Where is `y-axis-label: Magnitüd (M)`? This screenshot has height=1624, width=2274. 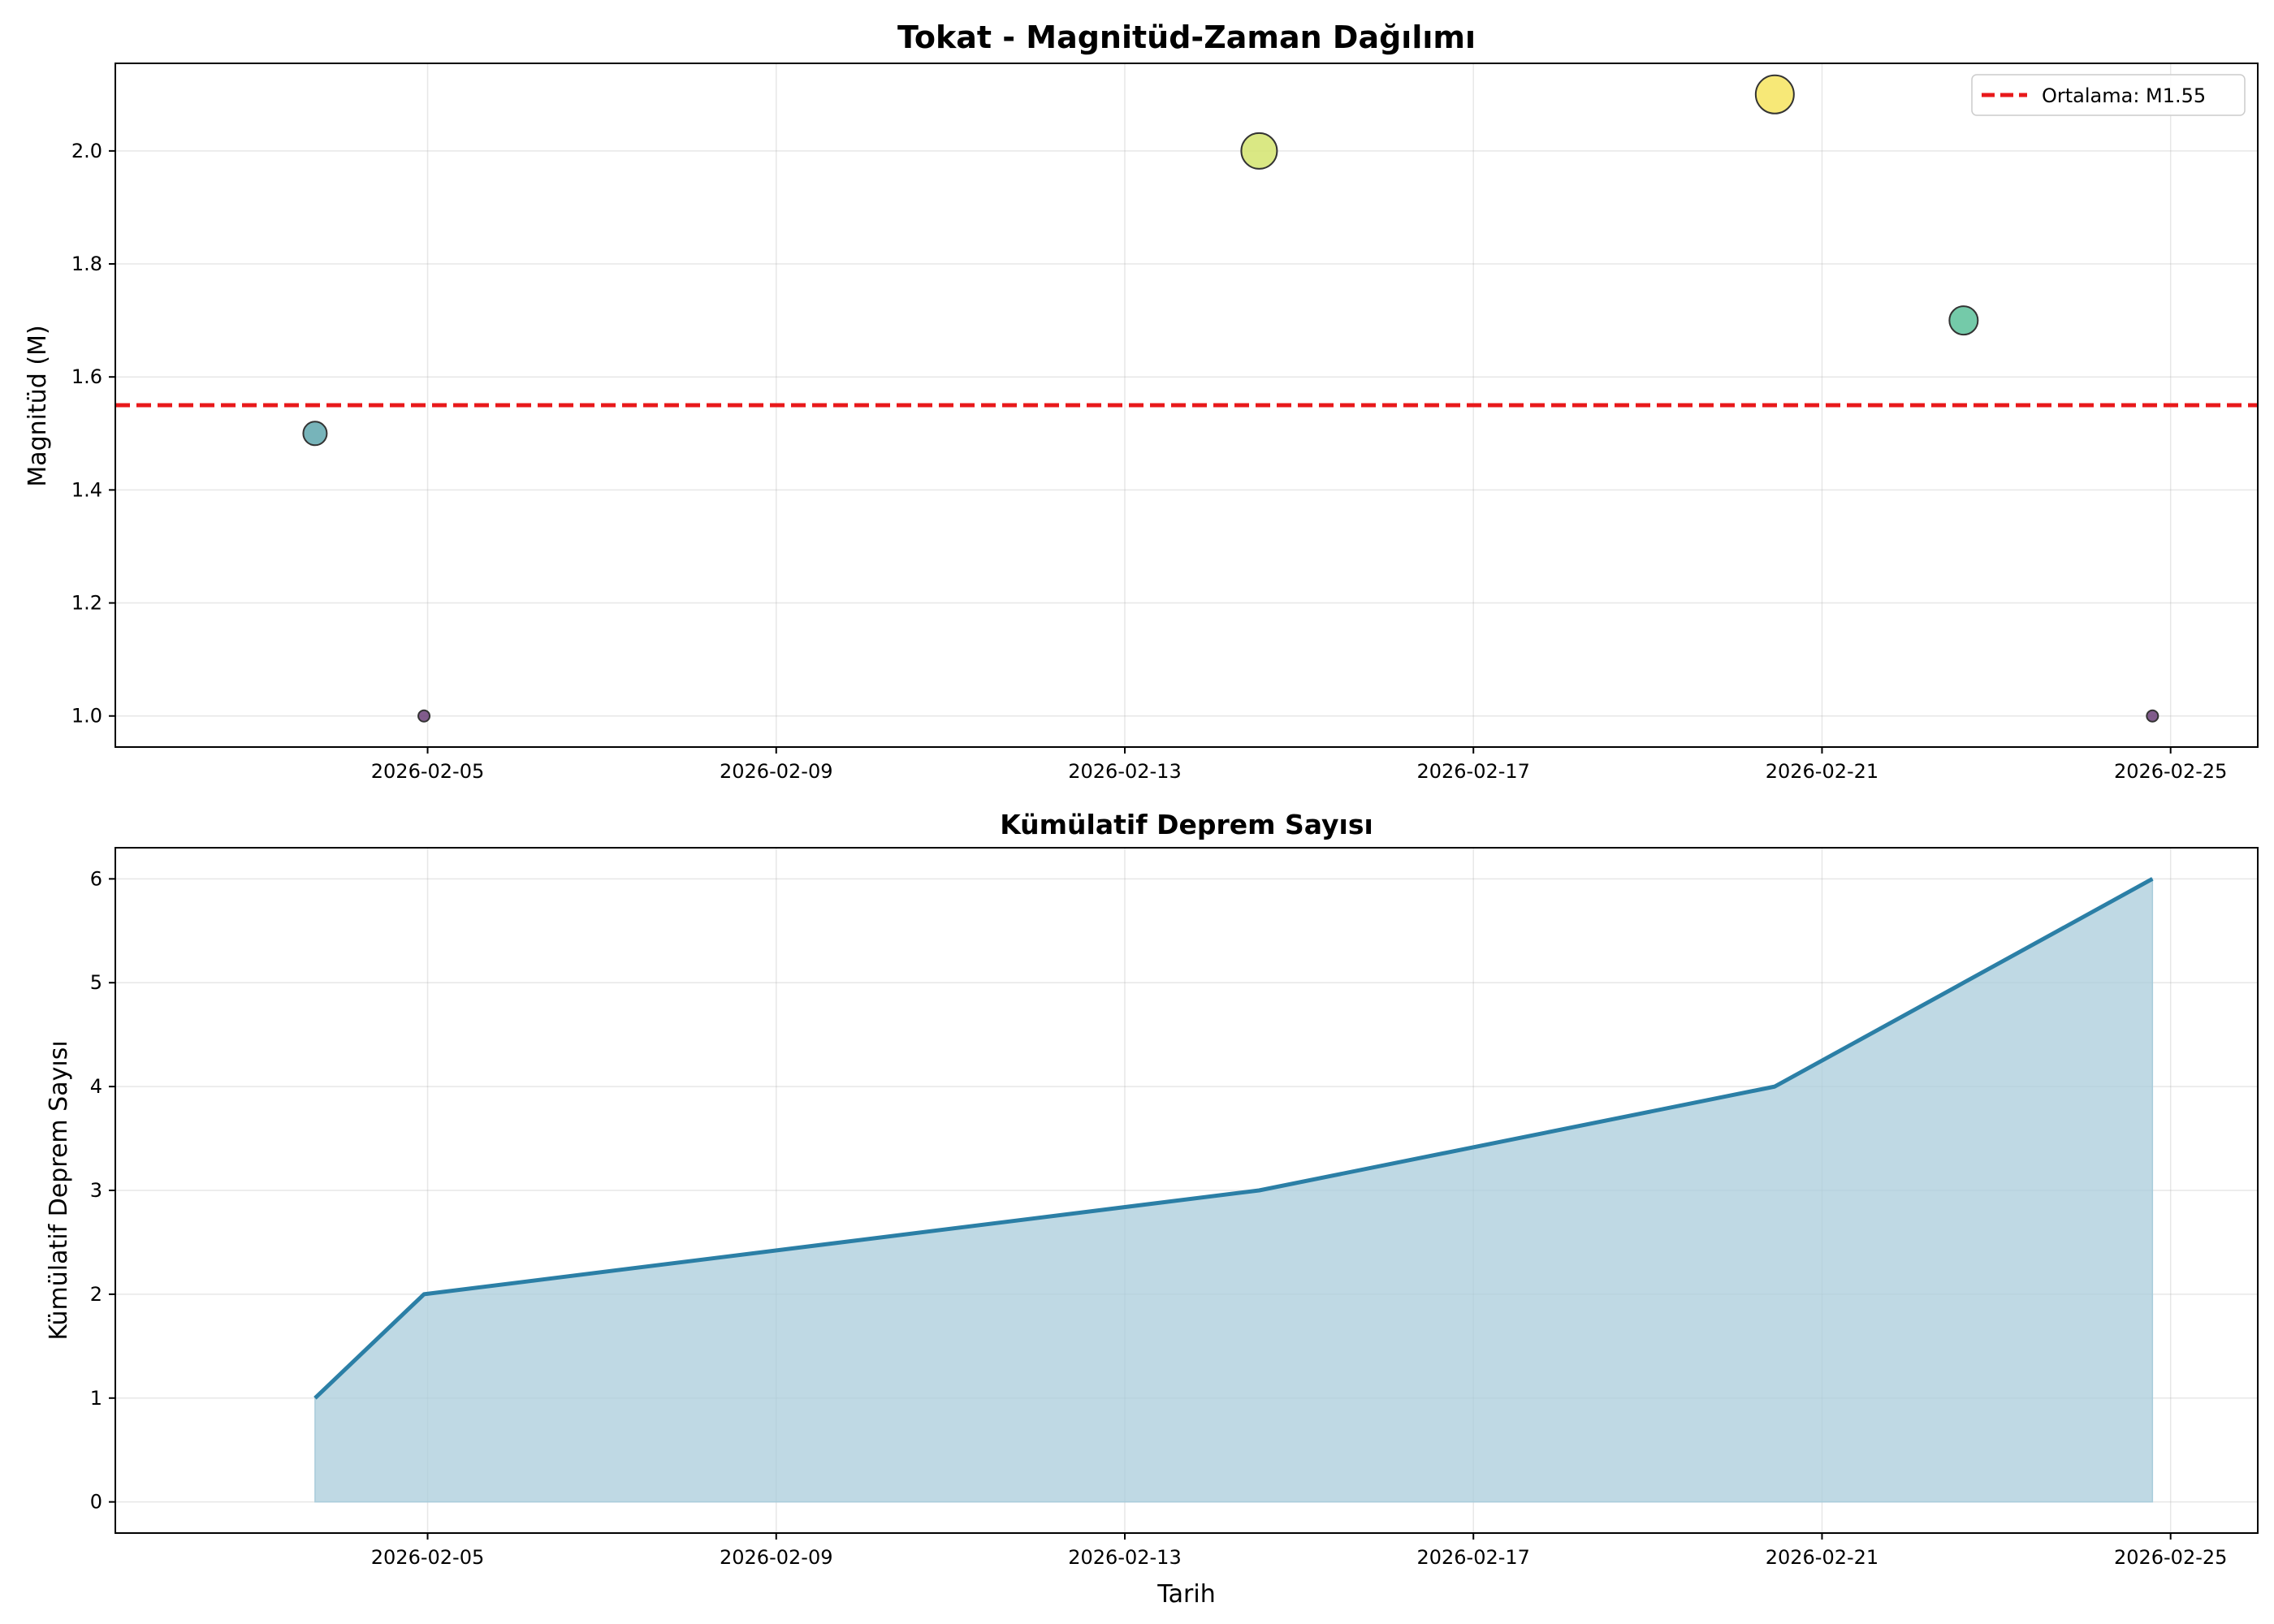 y-axis-label: Magnitüd (M) is located at coordinates (38, 406).